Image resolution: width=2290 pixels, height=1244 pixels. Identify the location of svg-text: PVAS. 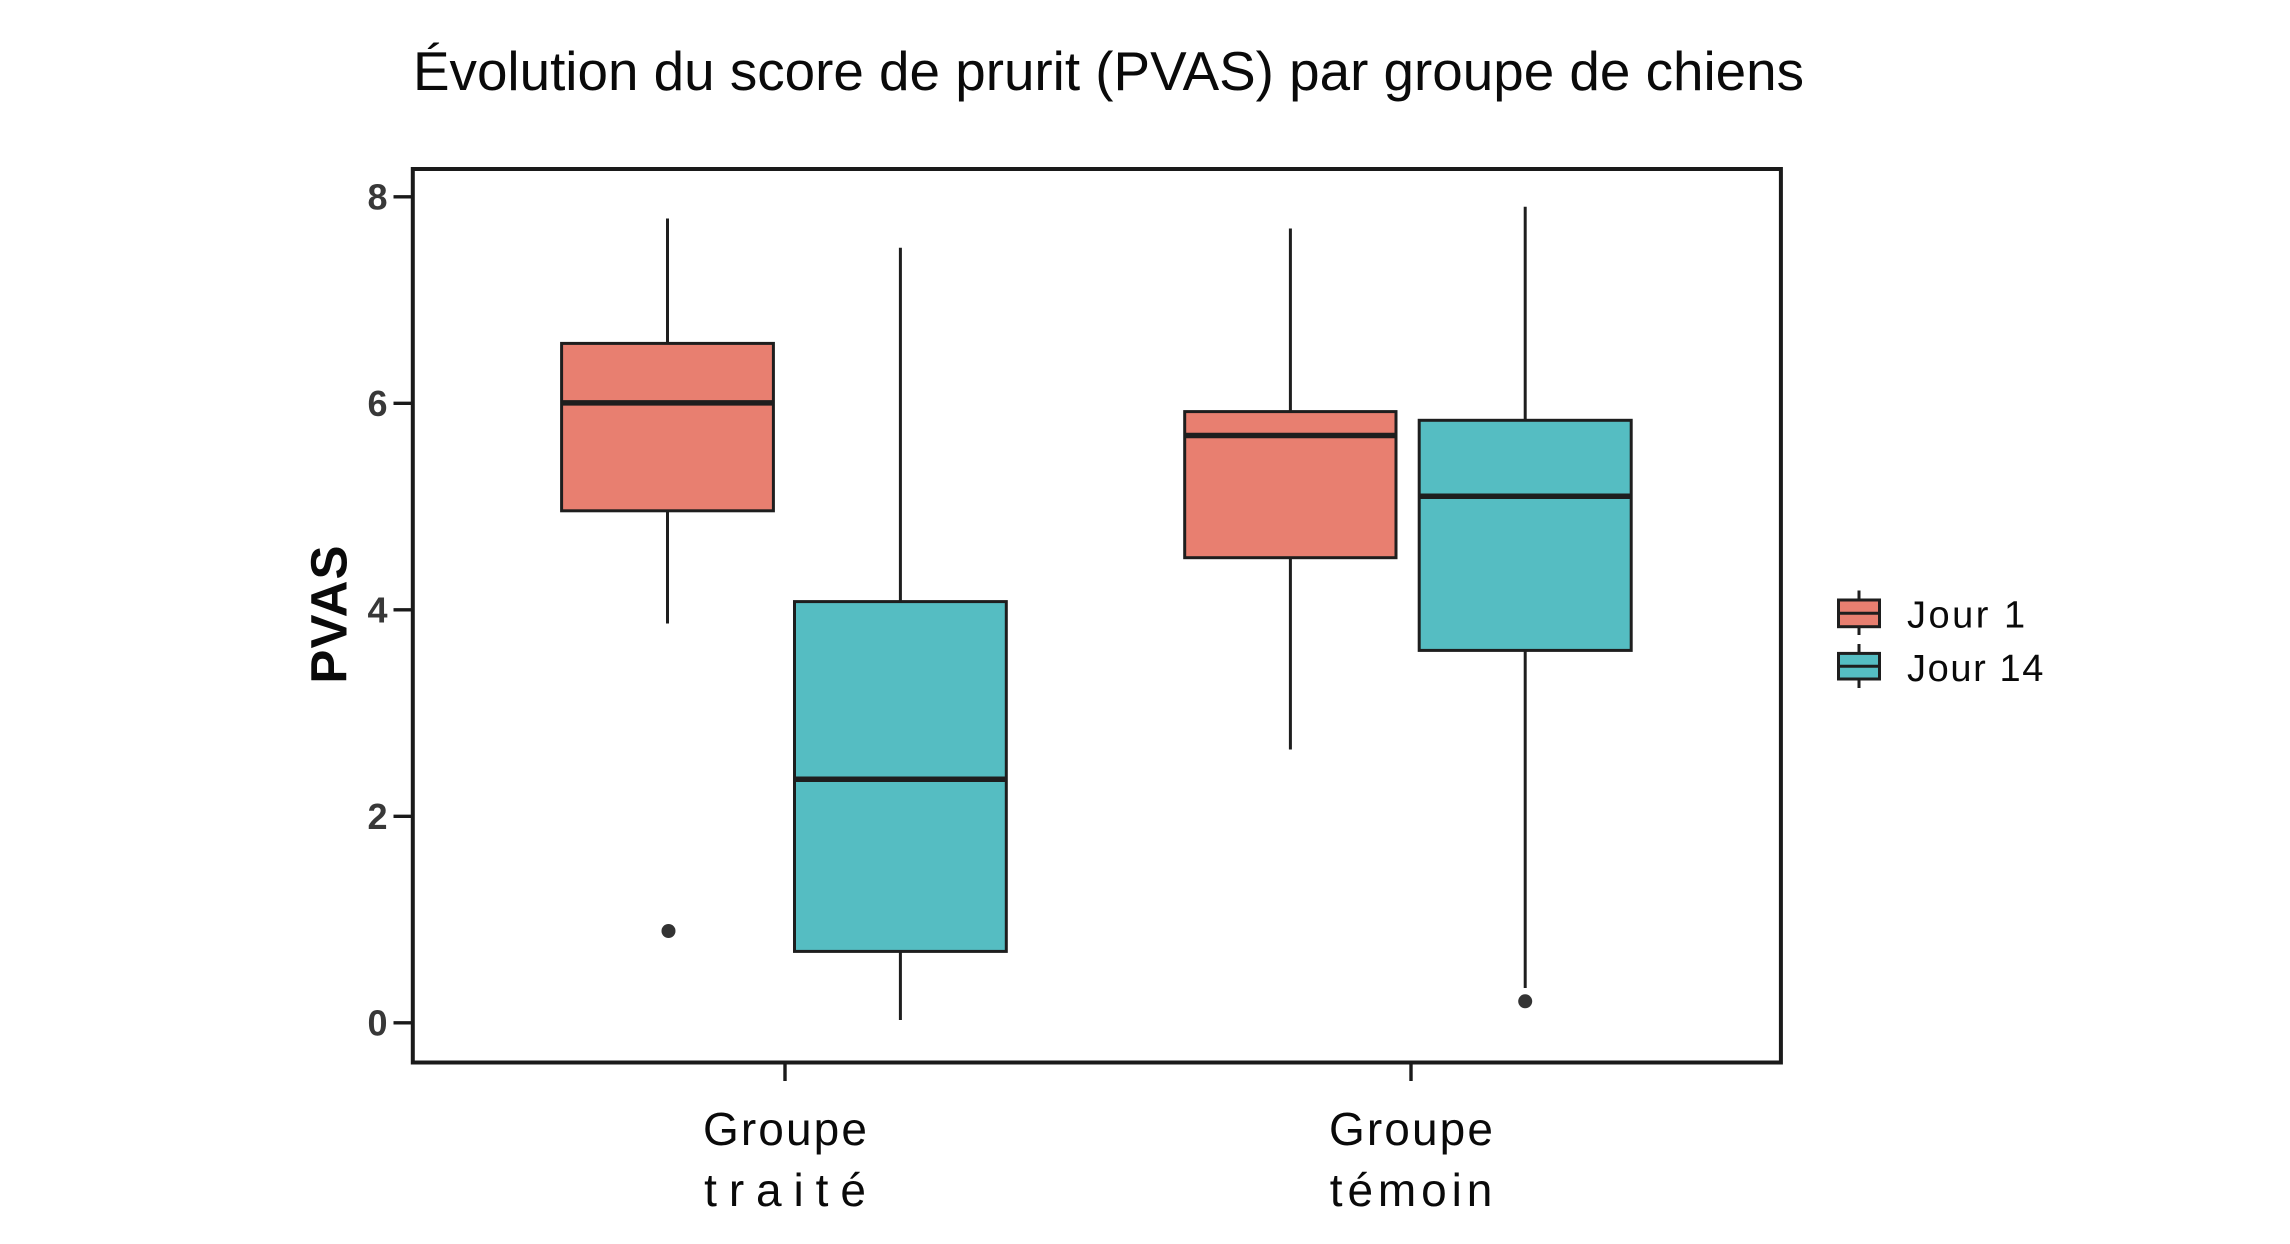
(329, 613).